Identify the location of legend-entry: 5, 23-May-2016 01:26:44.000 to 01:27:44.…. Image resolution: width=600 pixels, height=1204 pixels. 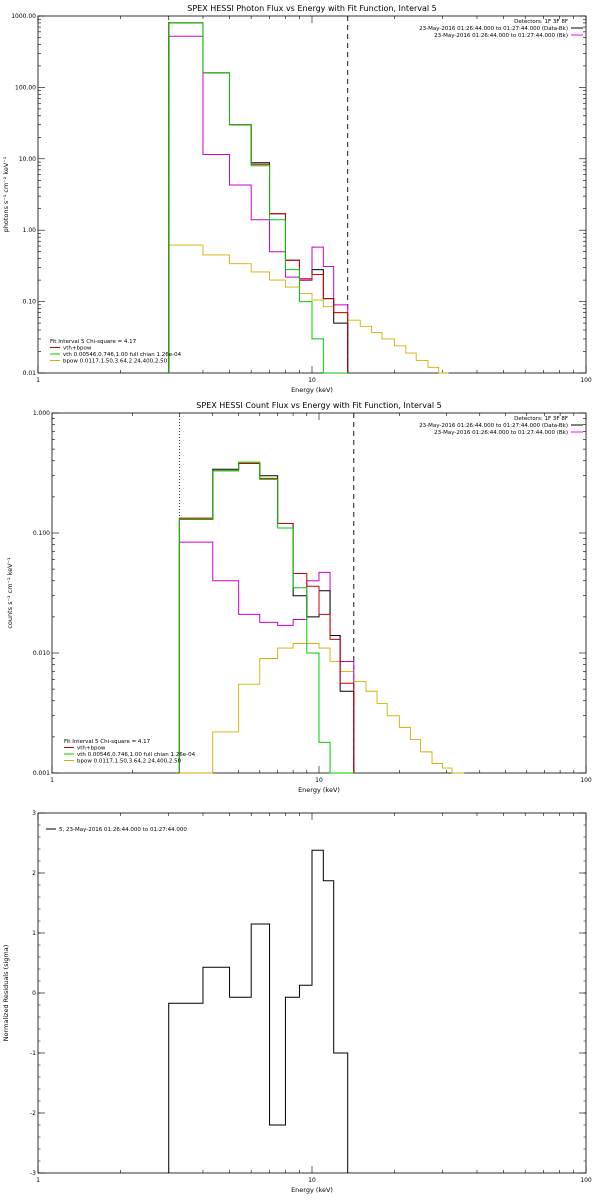
(123, 830).